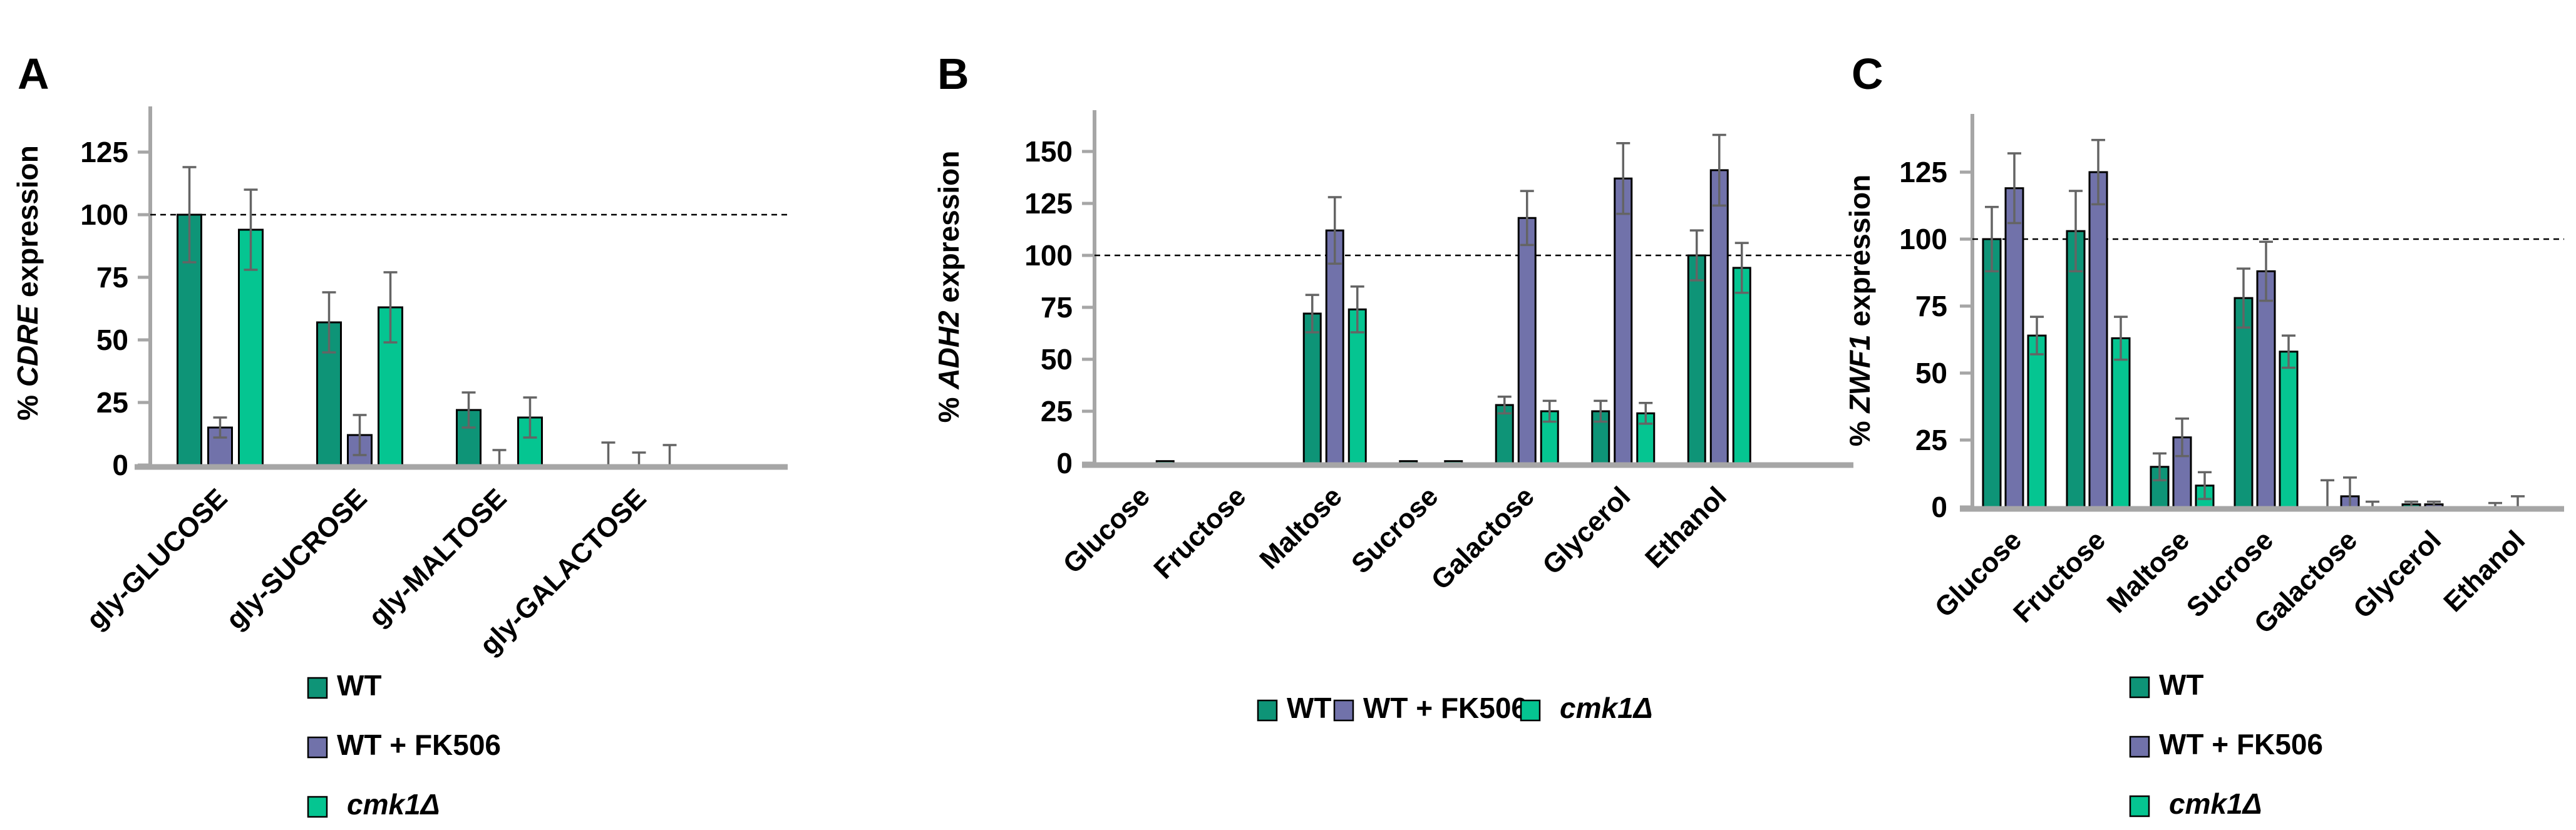 The height and width of the screenshot is (830, 2576). What do you see at coordinates (1048, 151) in the screenshot?
I see `y-tick-label: 150` at bounding box center [1048, 151].